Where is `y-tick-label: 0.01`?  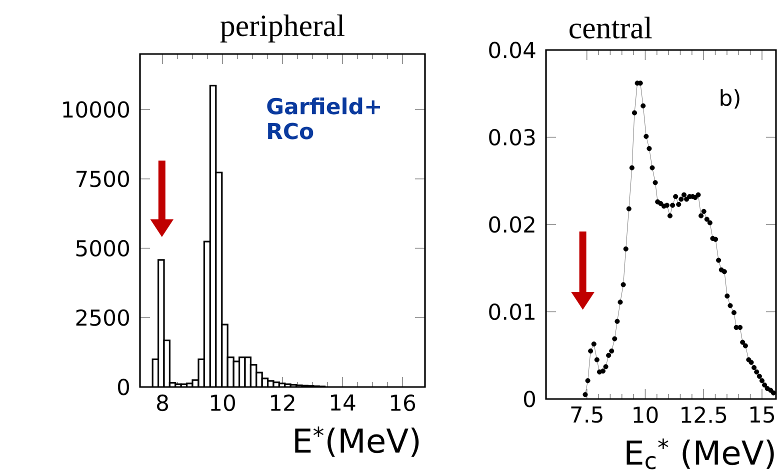 y-tick-label: 0.01 is located at coordinates (511, 311).